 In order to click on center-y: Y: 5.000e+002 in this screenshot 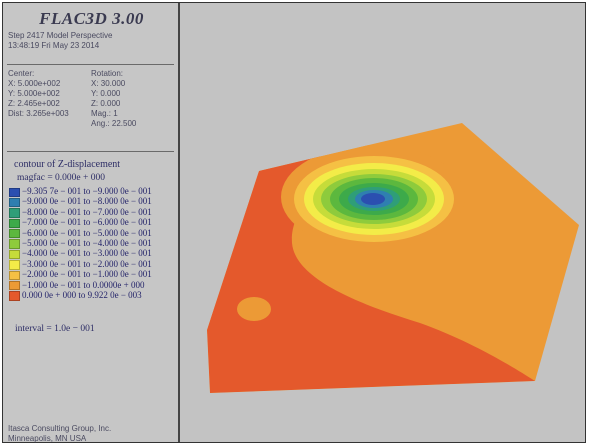, I will do `click(34, 93)`.